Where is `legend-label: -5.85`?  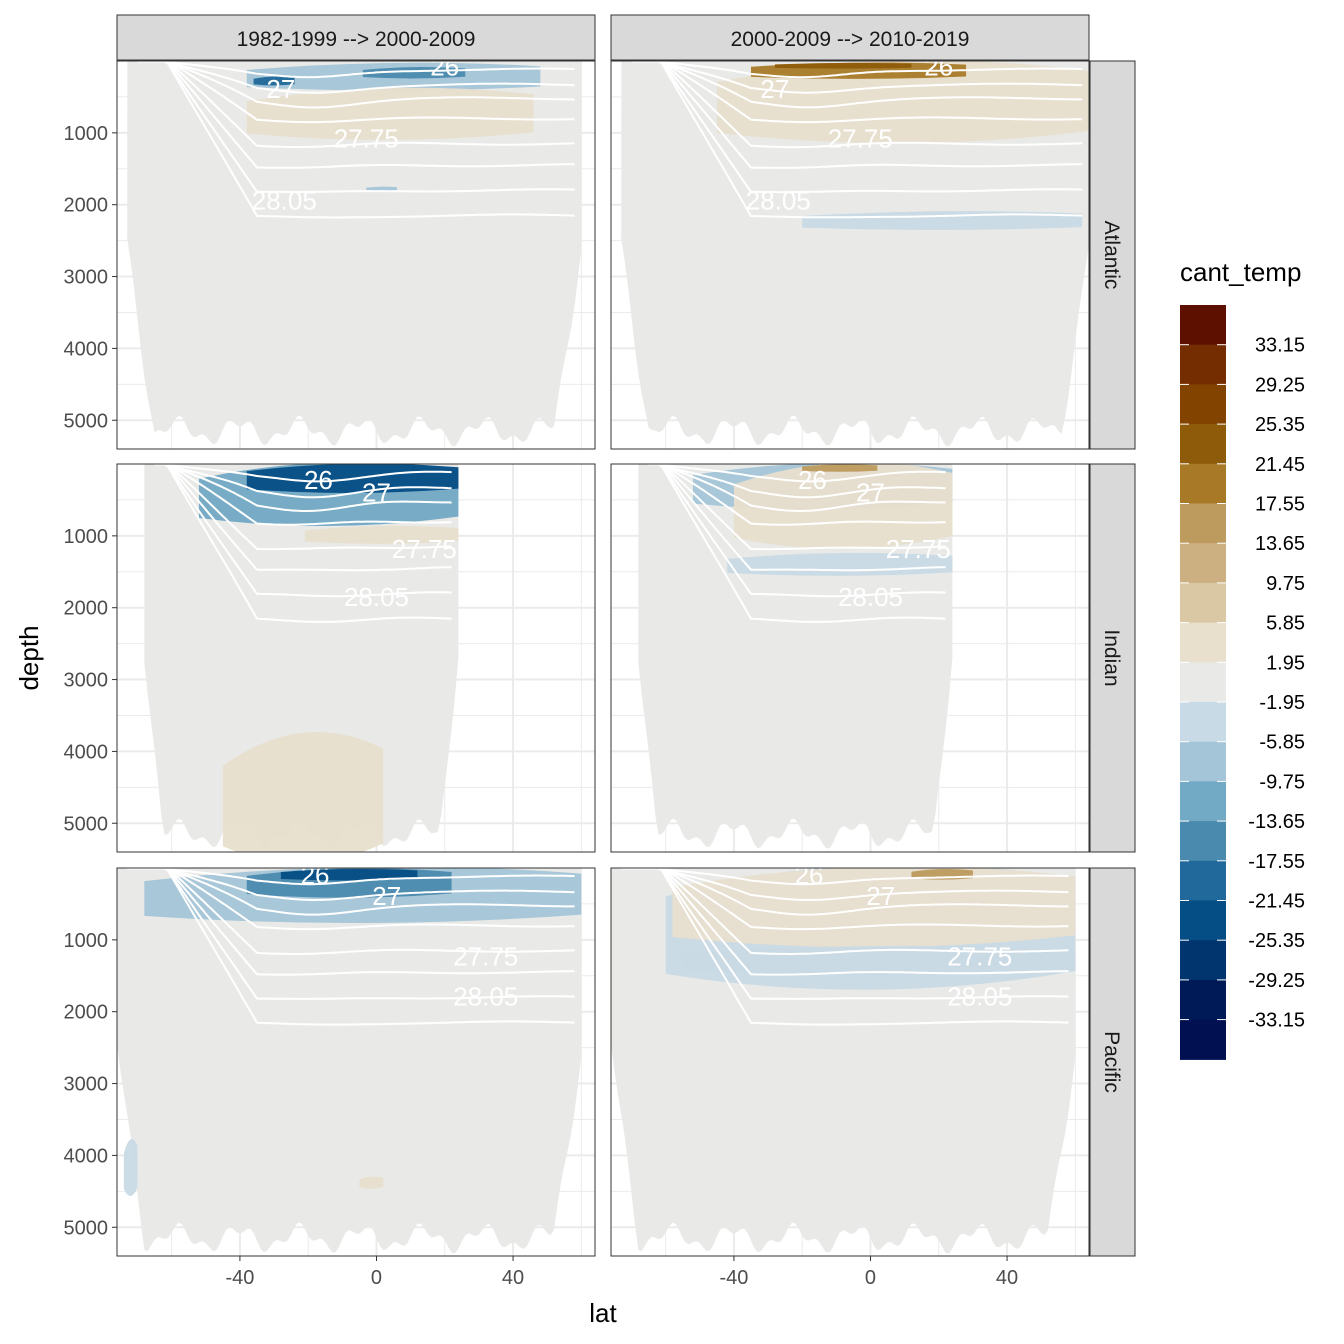
legend-label: -5.85 is located at coordinates (1282, 743).